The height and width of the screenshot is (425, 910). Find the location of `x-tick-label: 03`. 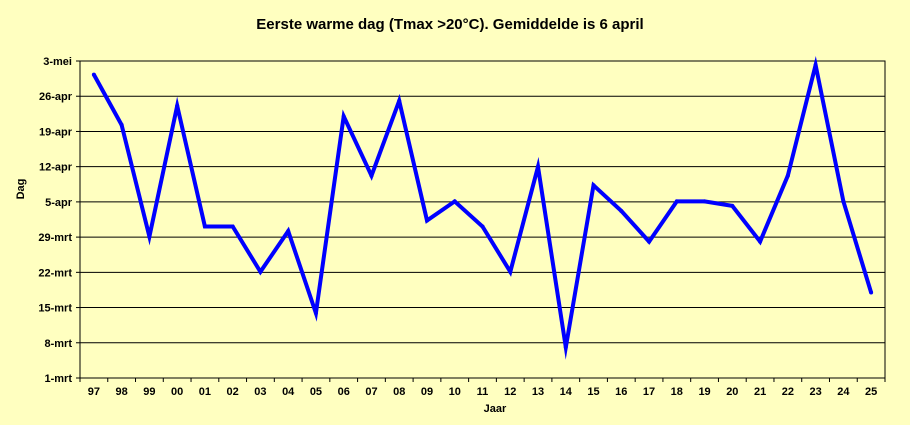

x-tick-label: 03 is located at coordinates (260, 392).